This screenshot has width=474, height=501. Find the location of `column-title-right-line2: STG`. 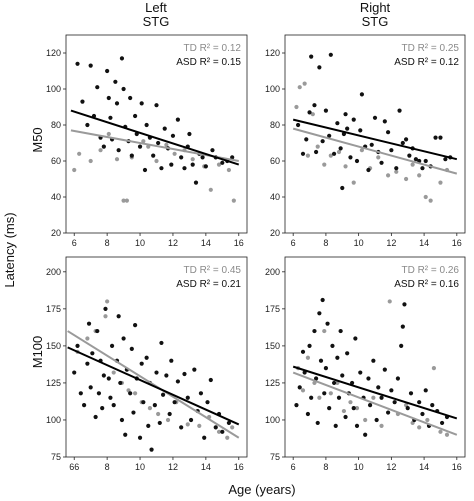

column-title-right-line2: STG is located at coordinates (375, 21).